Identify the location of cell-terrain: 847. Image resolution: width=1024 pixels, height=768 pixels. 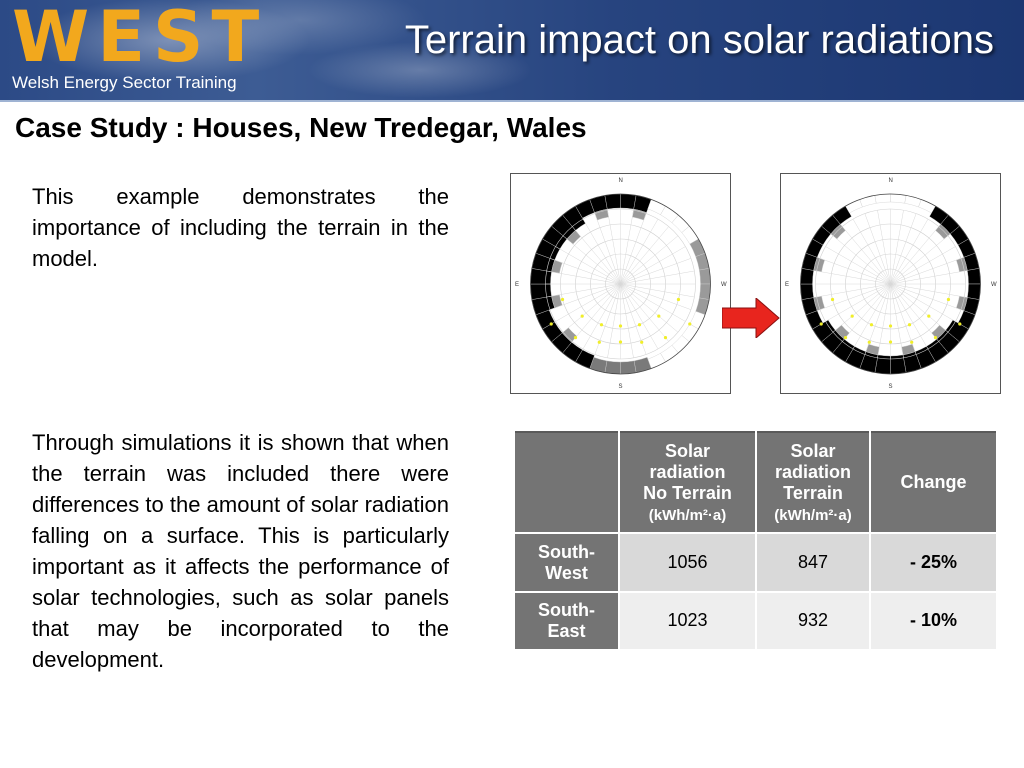
(813, 562).